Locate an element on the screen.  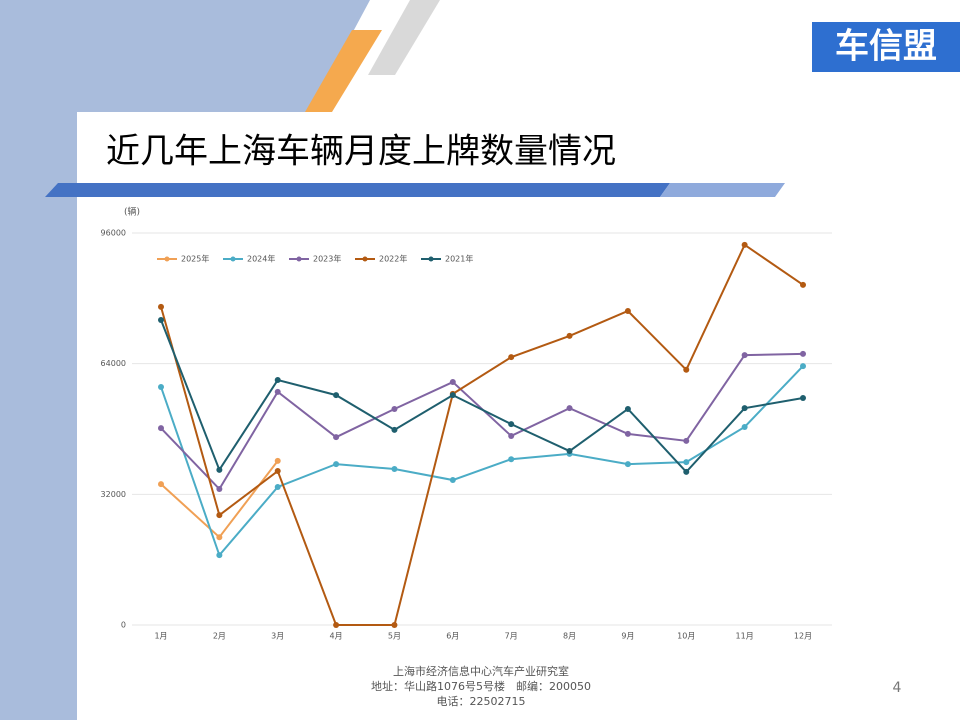
y-axis-unit: (辆) is located at coordinates (132, 212).